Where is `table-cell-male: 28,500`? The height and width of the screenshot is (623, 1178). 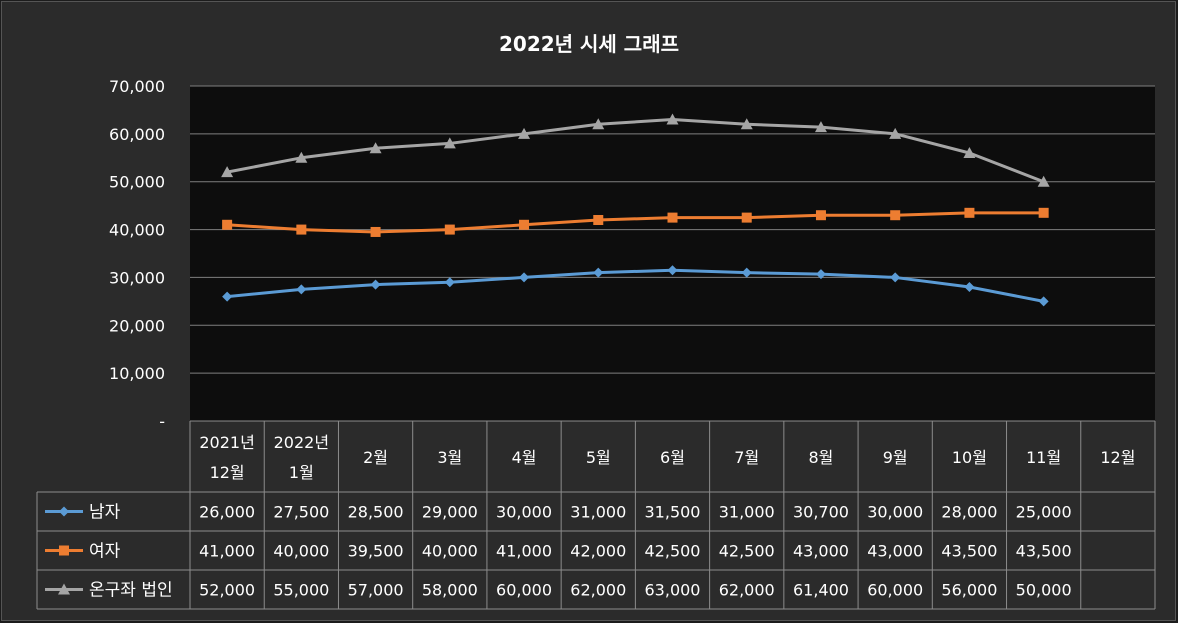 table-cell-male: 28,500 is located at coordinates (376, 512).